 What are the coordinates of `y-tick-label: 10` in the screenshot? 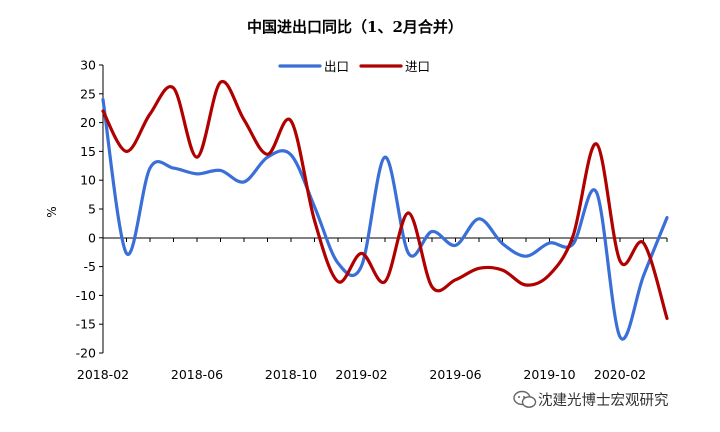 It's located at (88, 180).